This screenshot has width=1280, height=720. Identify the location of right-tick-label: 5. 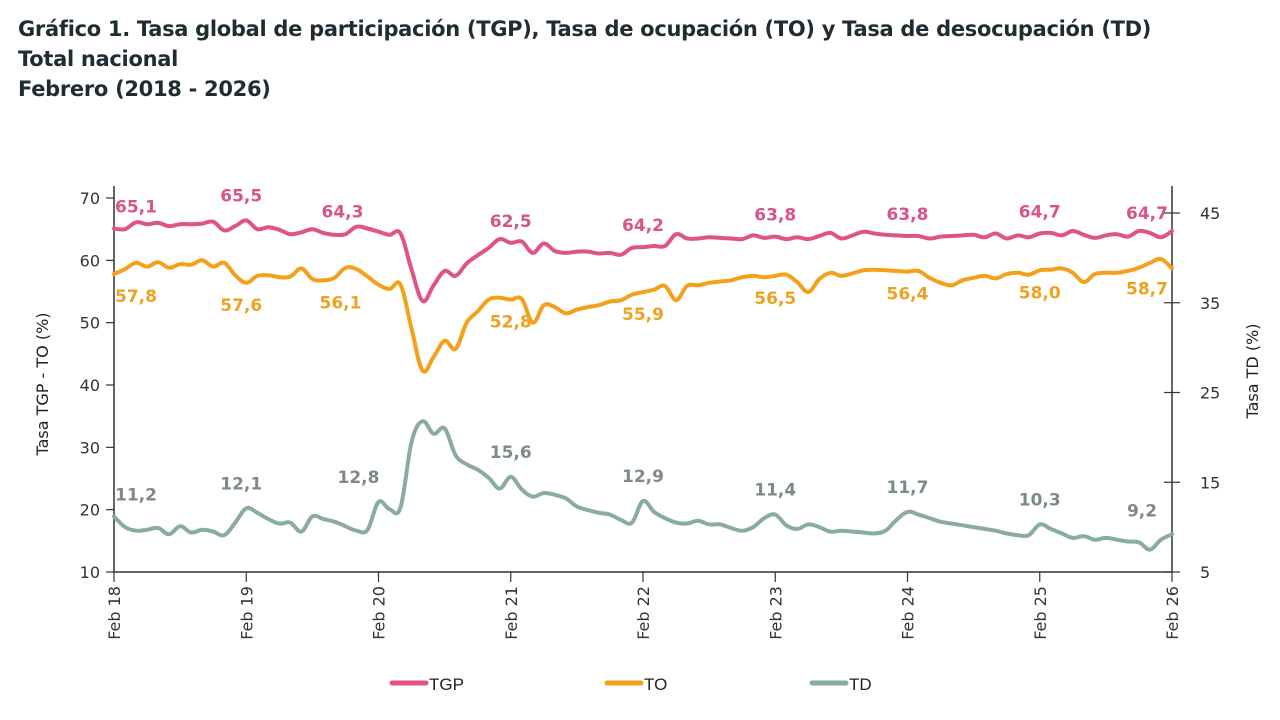
(1205, 572).